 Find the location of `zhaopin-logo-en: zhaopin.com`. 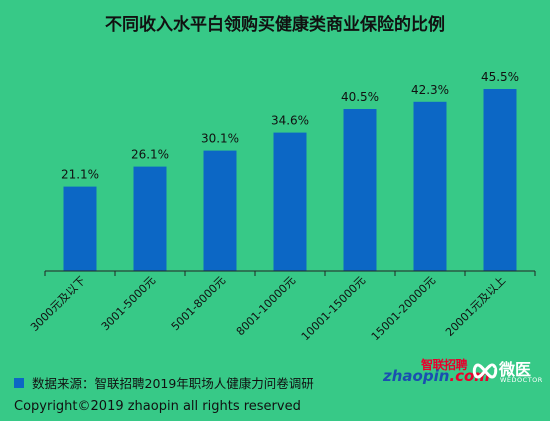

zhaopin-logo-en: zhaopin.com is located at coordinates (436, 376).